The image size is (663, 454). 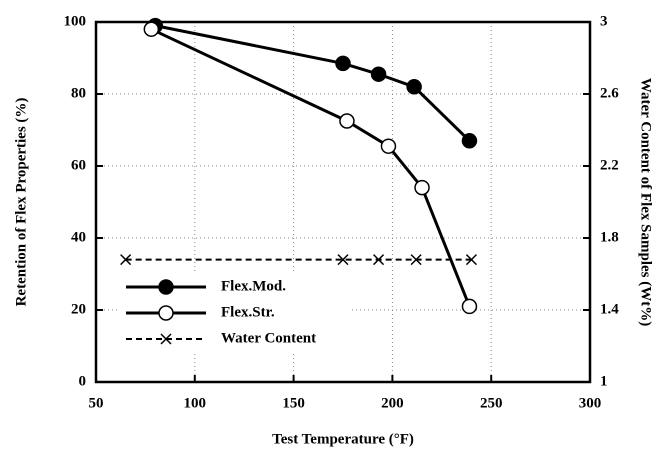 What do you see at coordinates (609, 237) in the screenshot?
I see `y2-tick-label: 1.8` at bounding box center [609, 237].